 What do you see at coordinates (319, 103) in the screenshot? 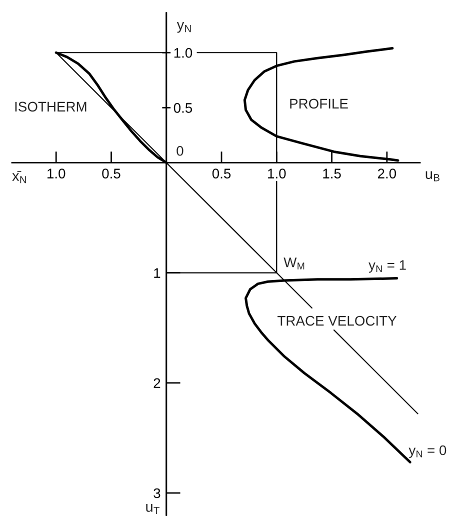
I see `annotation: PROFILE` at bounding box center [319, 103].